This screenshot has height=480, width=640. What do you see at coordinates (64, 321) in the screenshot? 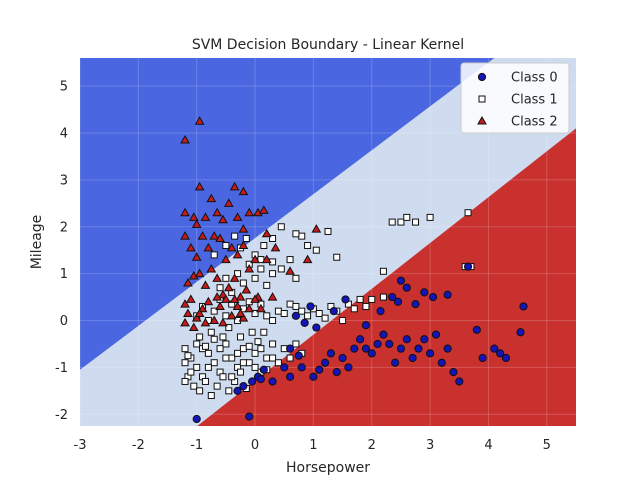
I see `y-tick-label-2: 0` at bounding box center [64, 321].